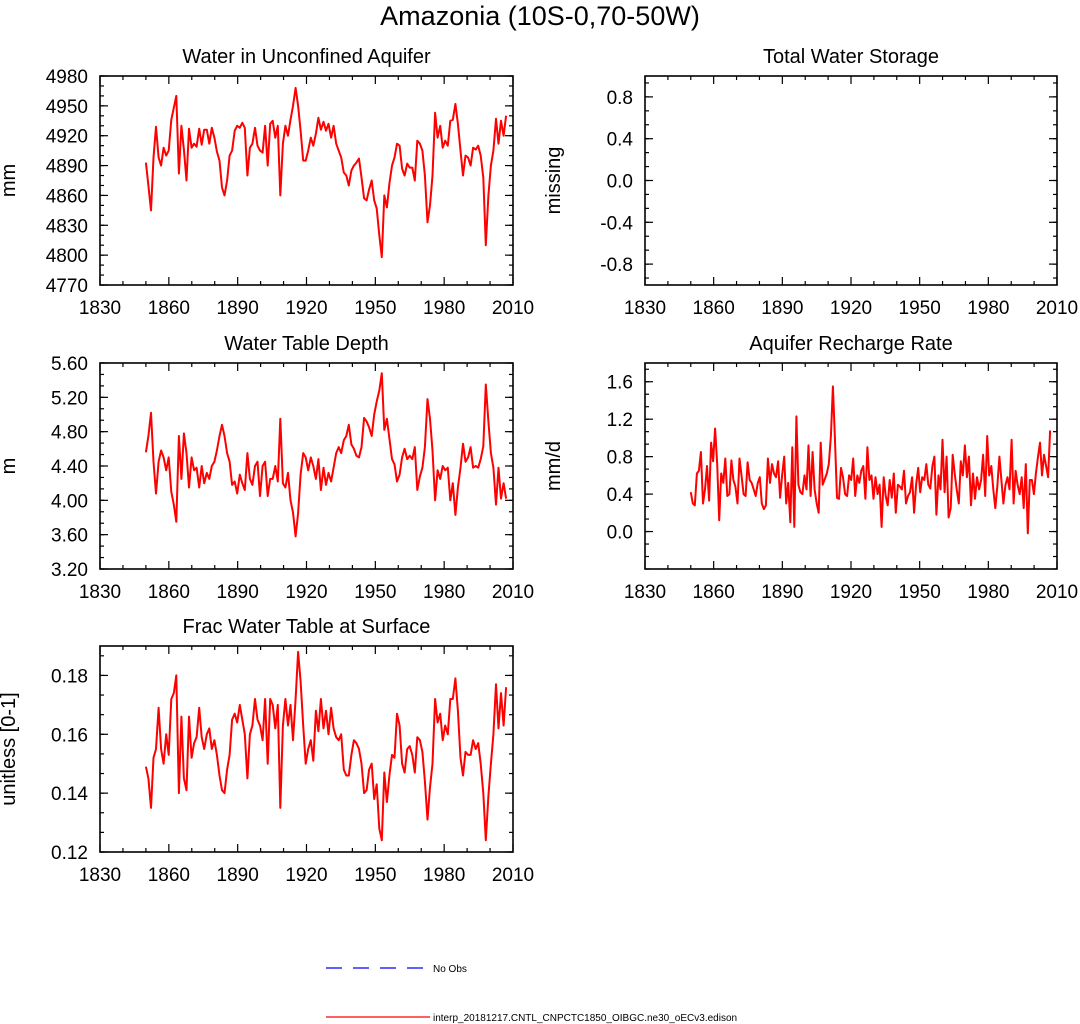 The height and width of the screenshot is (1024, 1080). I want to click on y-axis-label: missing, so click(554, 181).